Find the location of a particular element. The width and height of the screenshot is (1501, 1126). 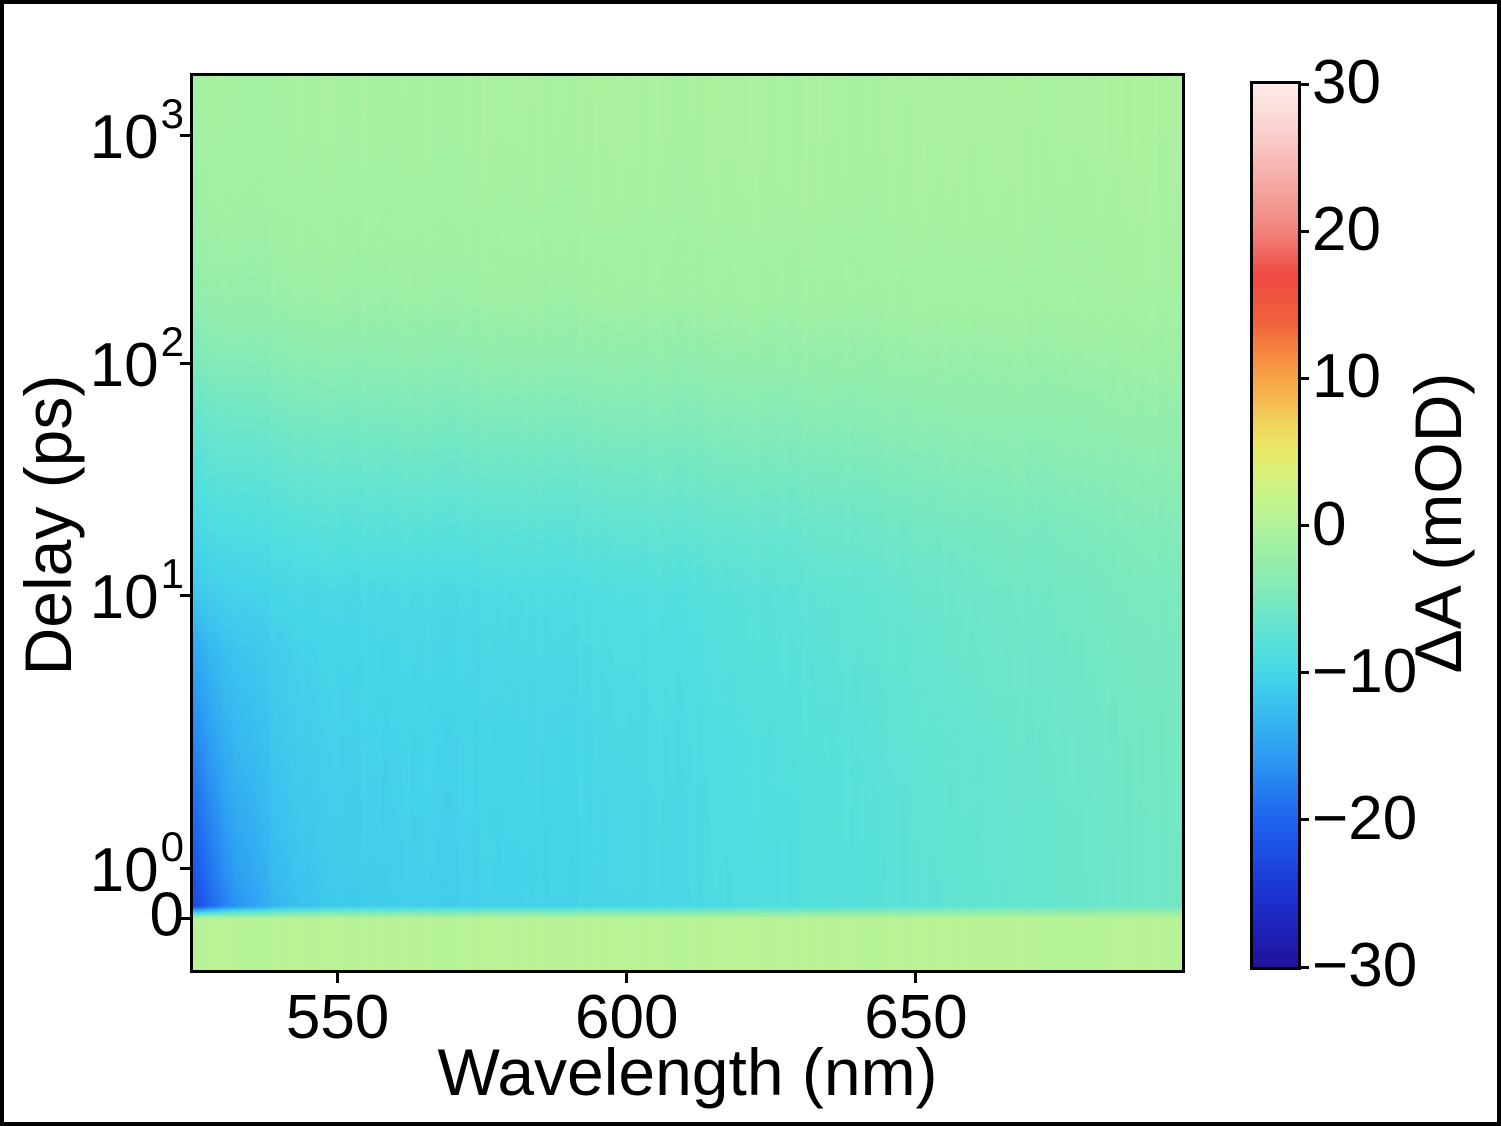

y-tick-label: 10² is located at coordinates (136, 359).